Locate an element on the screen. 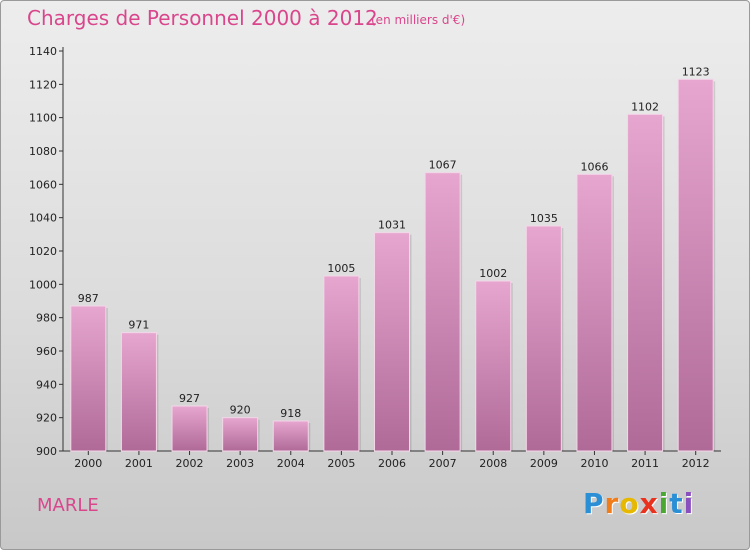  logo-letter: r is located at coordinates (612, 503).